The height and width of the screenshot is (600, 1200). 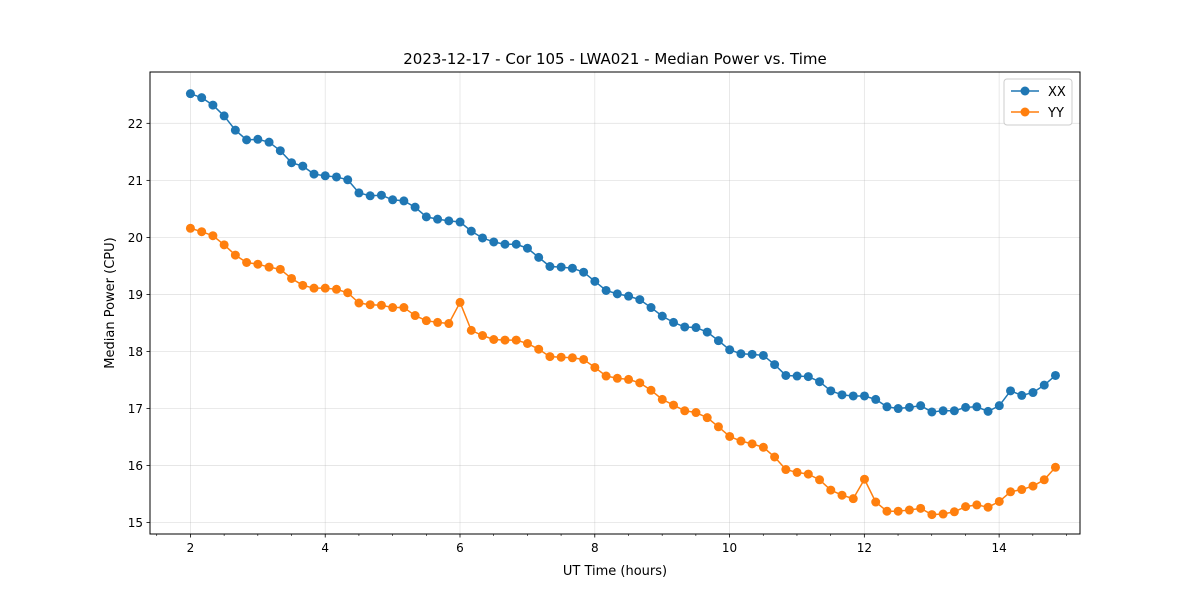 What do you see at coordinates (135, 181) in the screenshot?
I see `y-tick-label: 21` at bounding box center [135, 181].